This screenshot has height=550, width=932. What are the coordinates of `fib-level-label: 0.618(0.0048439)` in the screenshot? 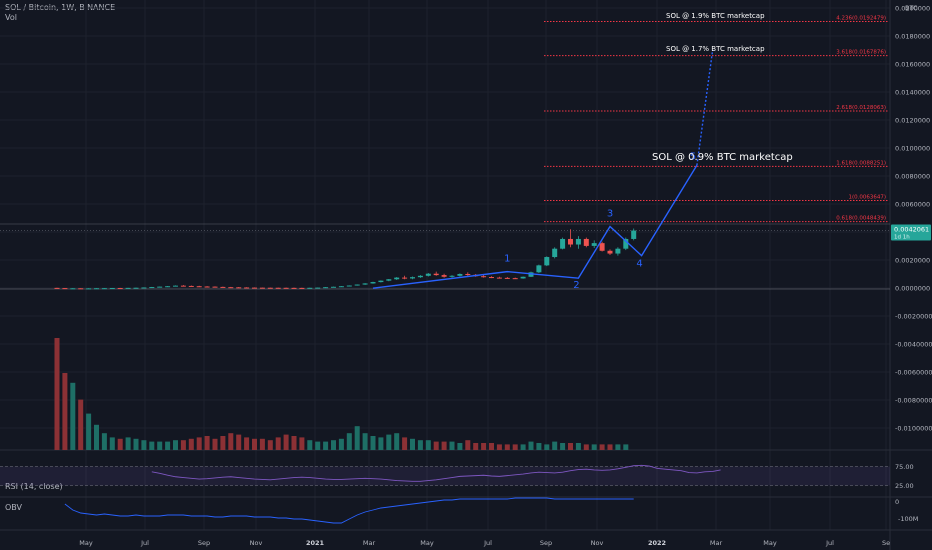 It's located at (861, 219).